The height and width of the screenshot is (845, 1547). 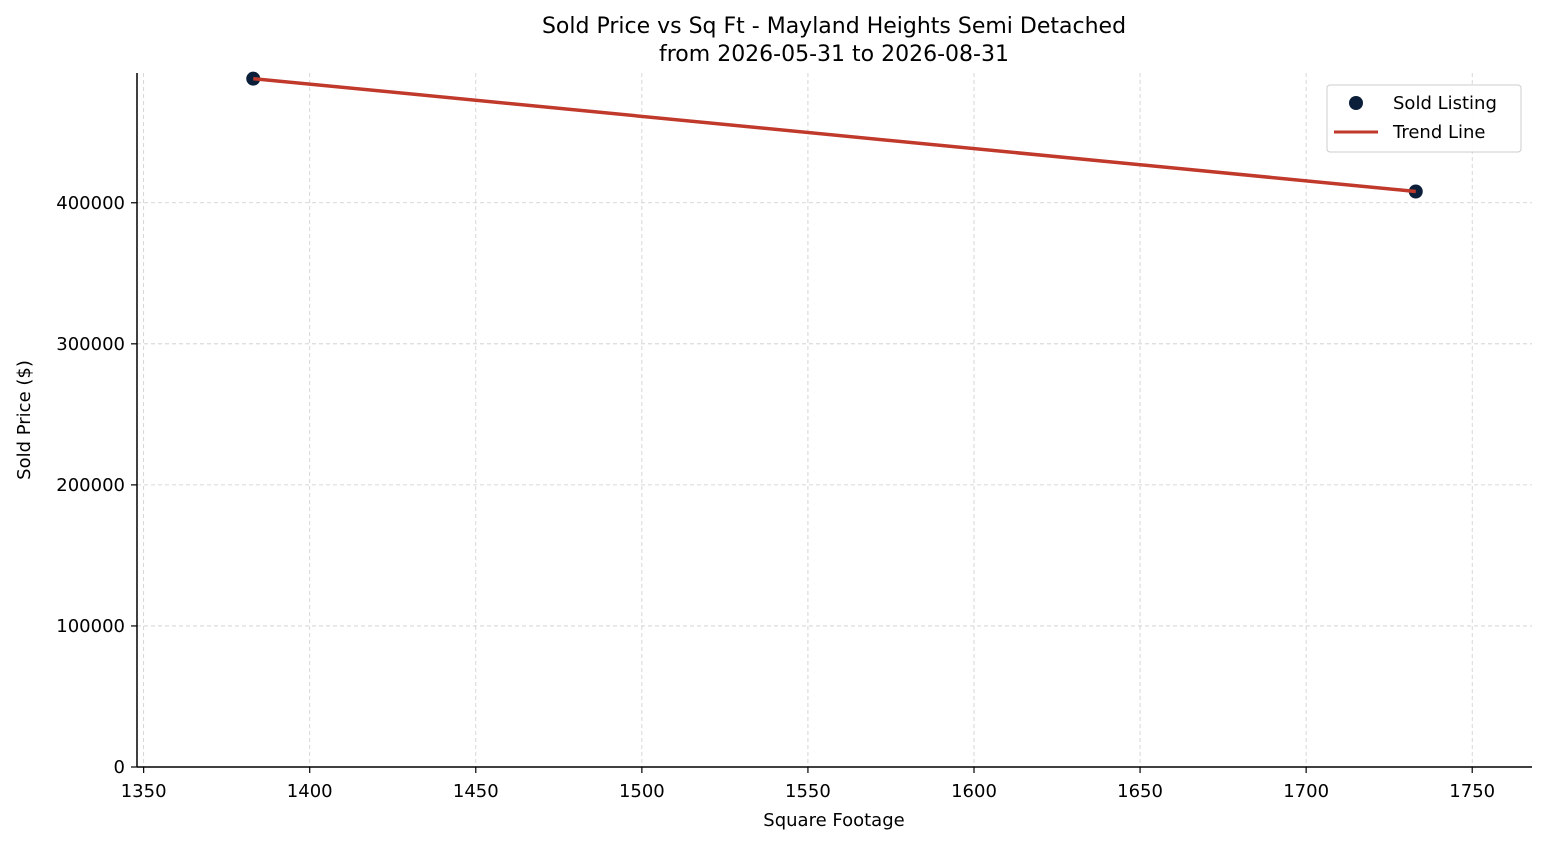 I want to click on x-ticks: 1350 1400 1450 1500 1550 1600 1650 1700 1750, so click(x=808, y=784).